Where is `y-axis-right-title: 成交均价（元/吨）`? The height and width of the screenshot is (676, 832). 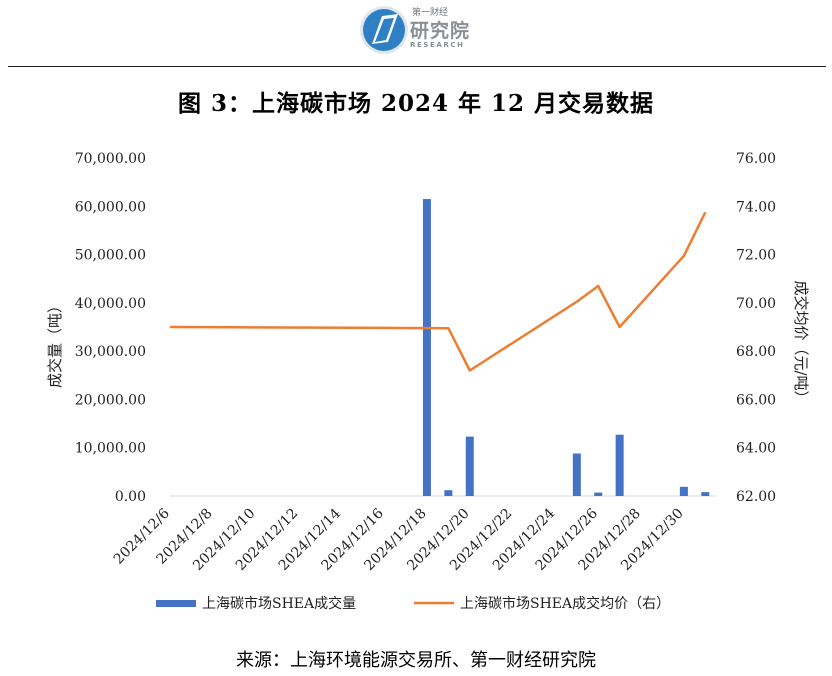
y-axis-right-title: 成交均价（元/吨） is located at coordinates (801, 342).